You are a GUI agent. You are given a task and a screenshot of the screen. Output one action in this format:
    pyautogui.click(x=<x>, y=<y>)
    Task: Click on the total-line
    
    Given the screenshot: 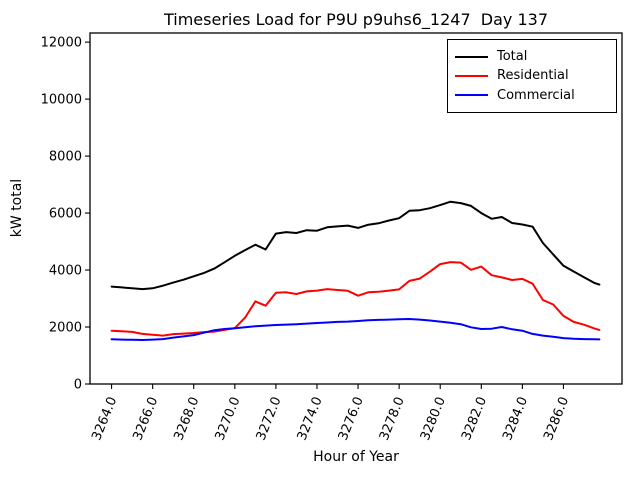 What is the action you would take?
    pyautogui.click(x=355, y=245)
    